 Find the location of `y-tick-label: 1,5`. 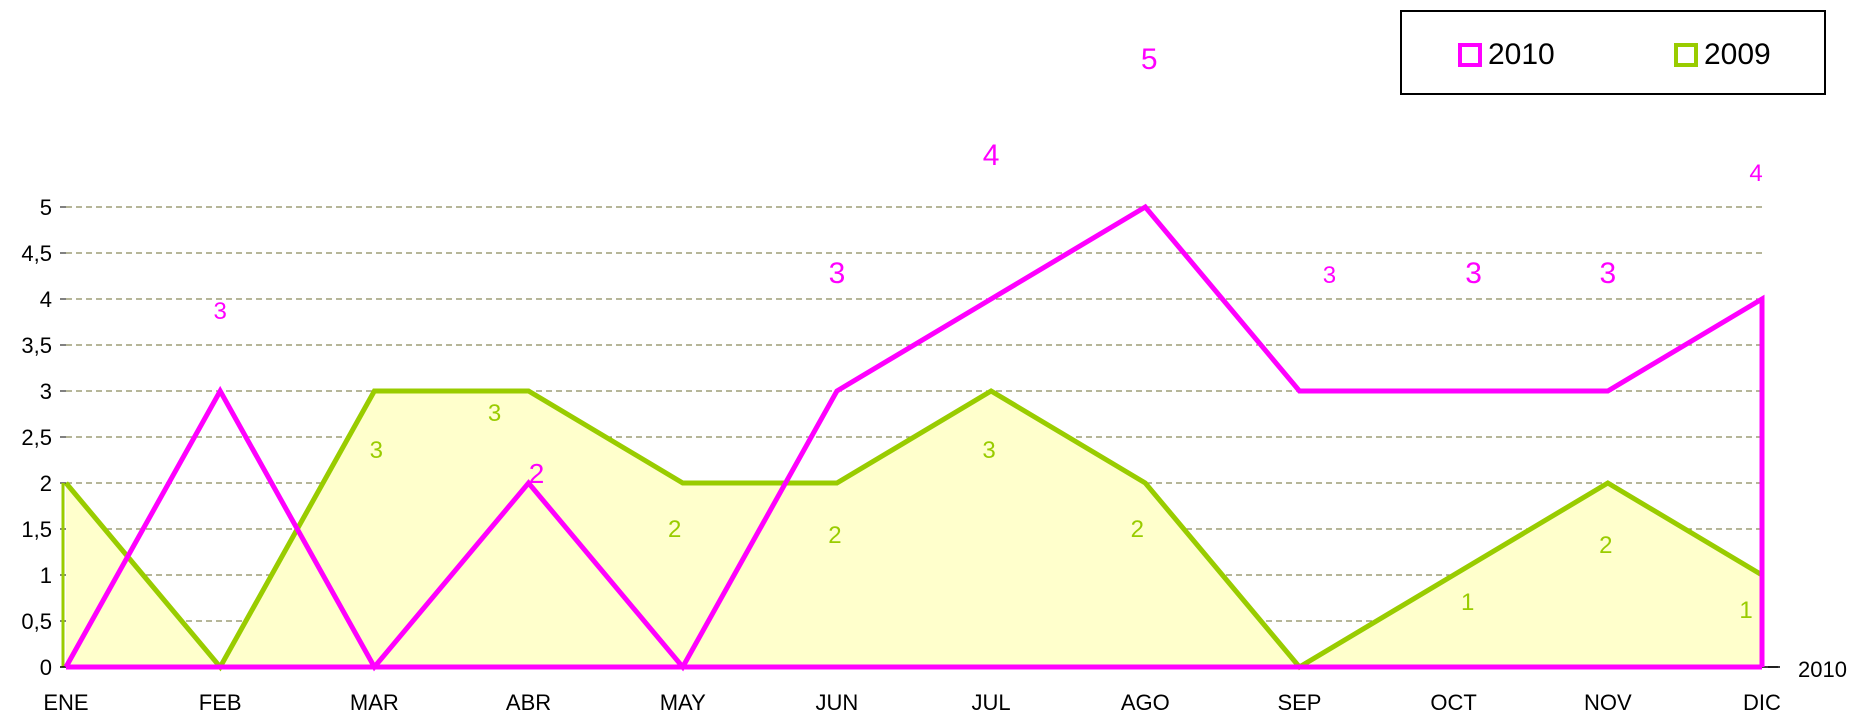

y-tick-label: 1,5 is located at coordinates (36, 529).